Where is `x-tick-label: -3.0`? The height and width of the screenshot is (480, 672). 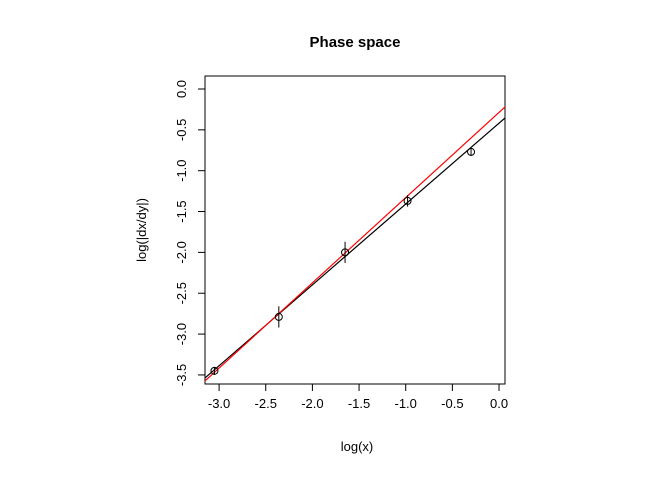 x-tick-label: -3.0 is located at coordinates (219, 403).